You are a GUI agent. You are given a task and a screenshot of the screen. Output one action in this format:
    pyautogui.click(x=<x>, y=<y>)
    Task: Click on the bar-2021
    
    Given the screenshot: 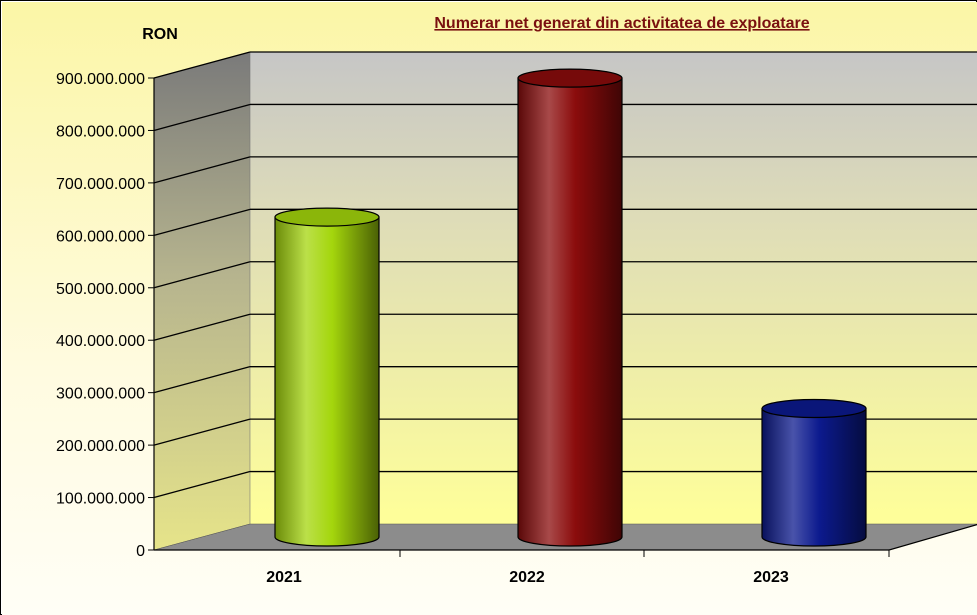 What is the action you would take?
    pyautogui.click(x=327, y=381)
    